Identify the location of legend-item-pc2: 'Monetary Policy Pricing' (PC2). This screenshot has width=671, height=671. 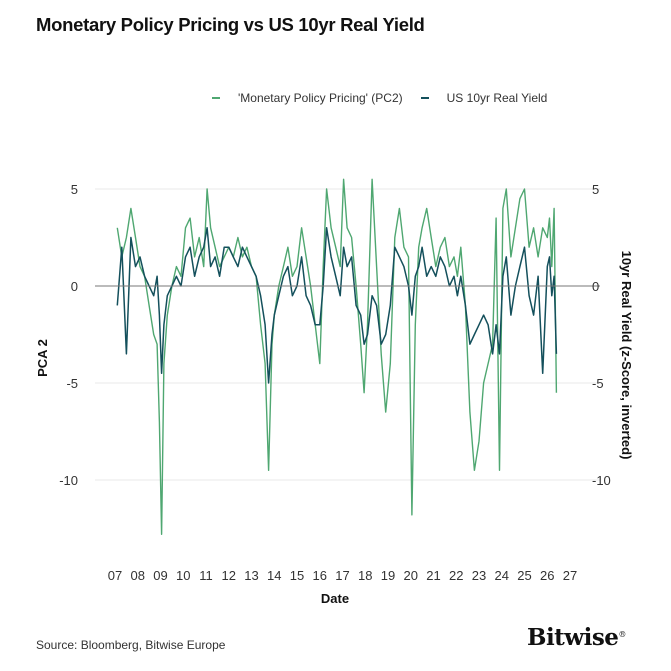
(307, 98).